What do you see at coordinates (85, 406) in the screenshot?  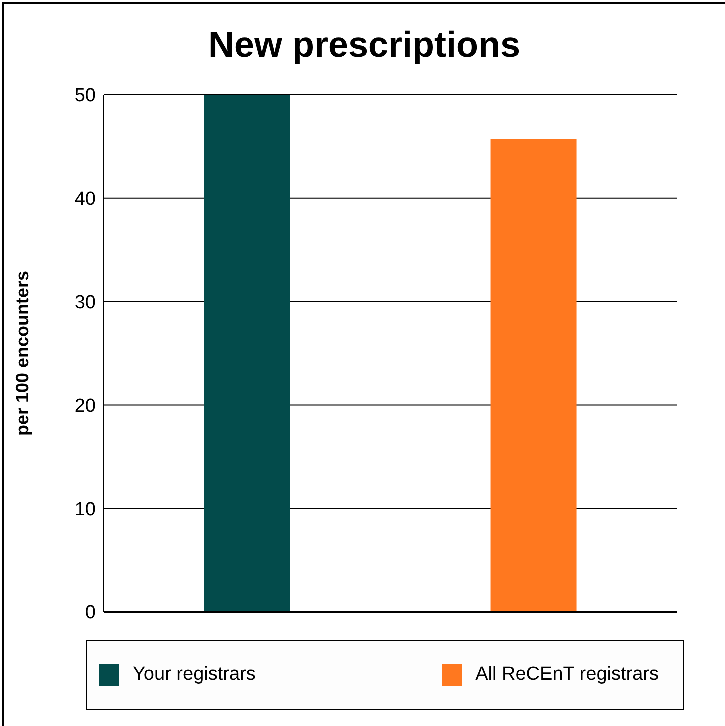 I see `y-tick-label: 20` at bounding box center [85, 406].